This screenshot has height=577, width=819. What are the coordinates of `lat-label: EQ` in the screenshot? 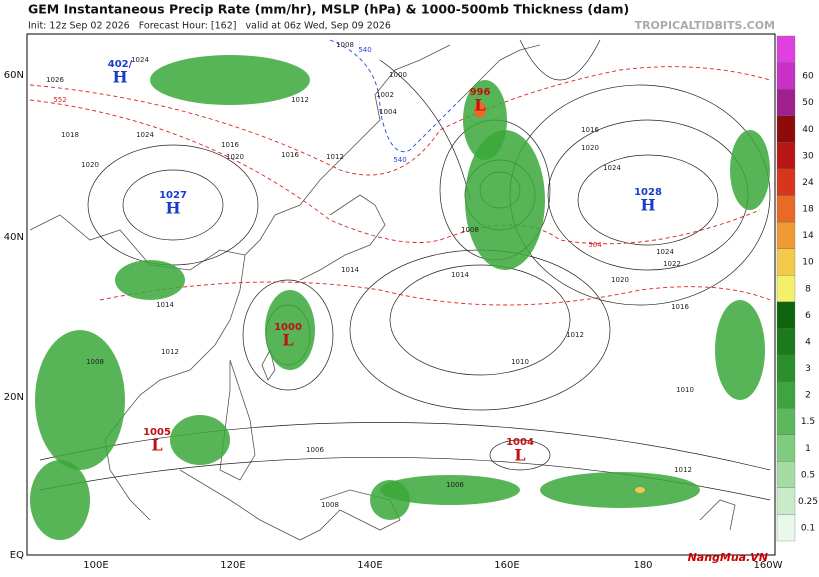 It's located at (17, 555).